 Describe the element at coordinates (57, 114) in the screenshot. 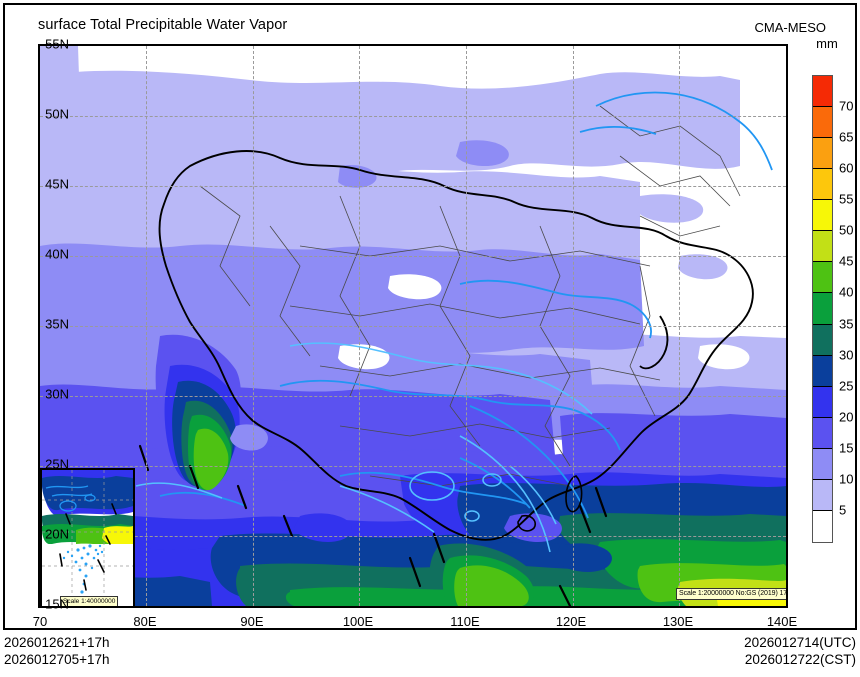

I see `ytick-label-50N: 50N` at that location.